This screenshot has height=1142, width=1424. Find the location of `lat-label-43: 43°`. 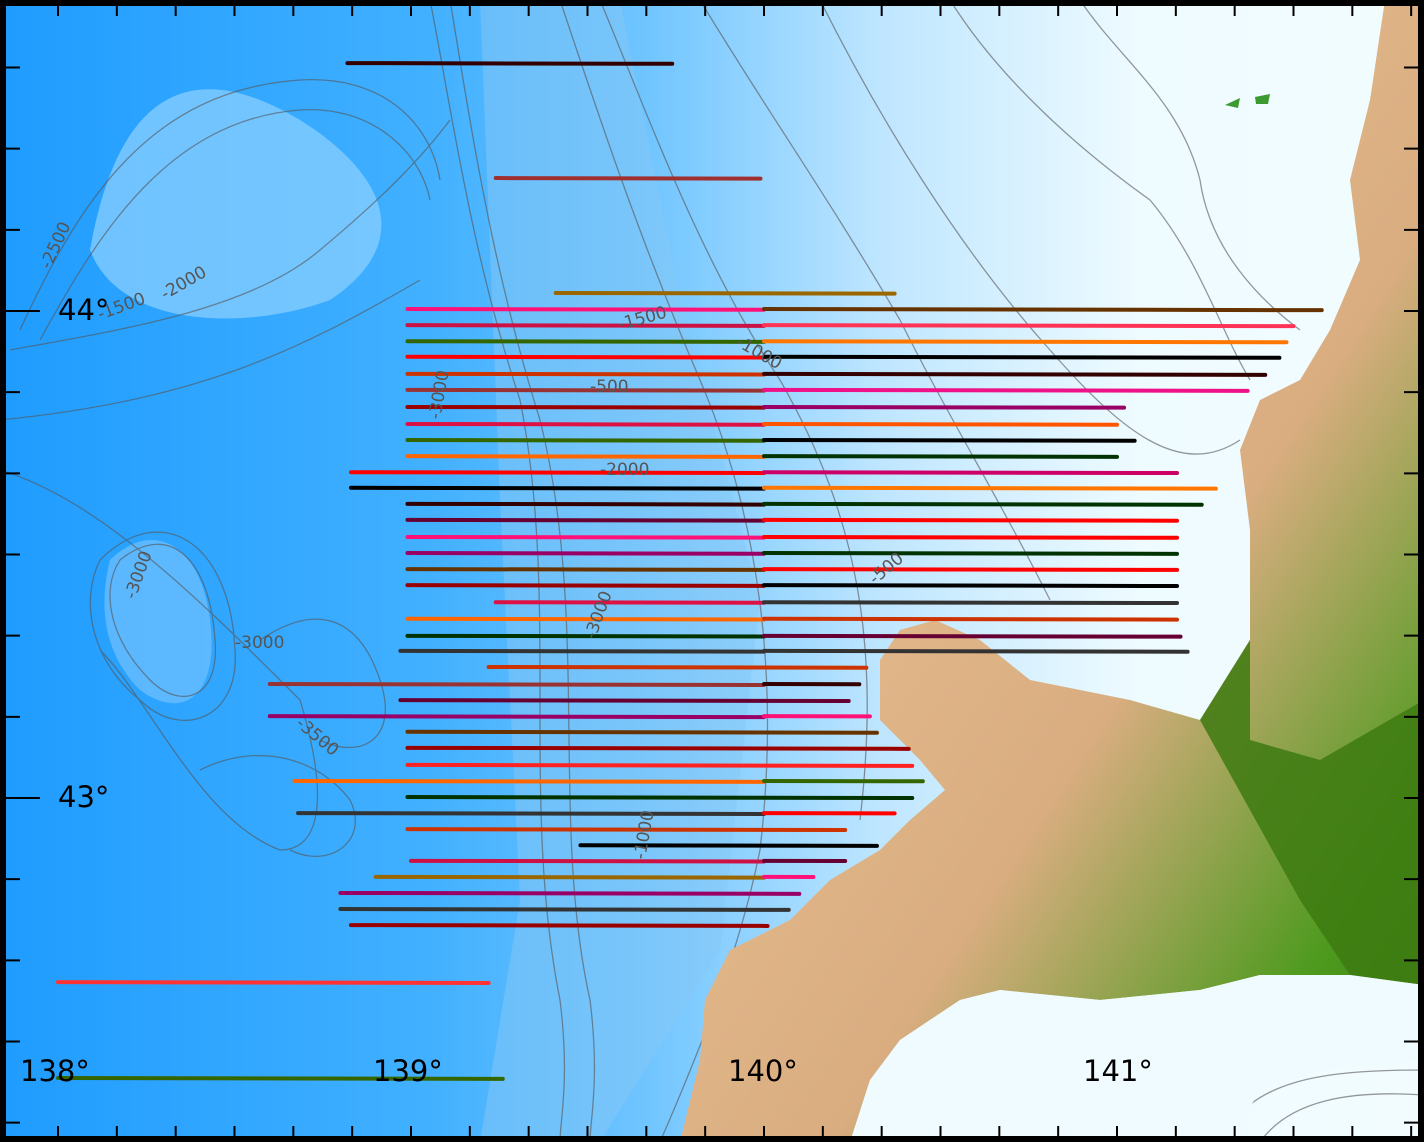

lat-label-43: 43° is located at coordinates (84, 797).